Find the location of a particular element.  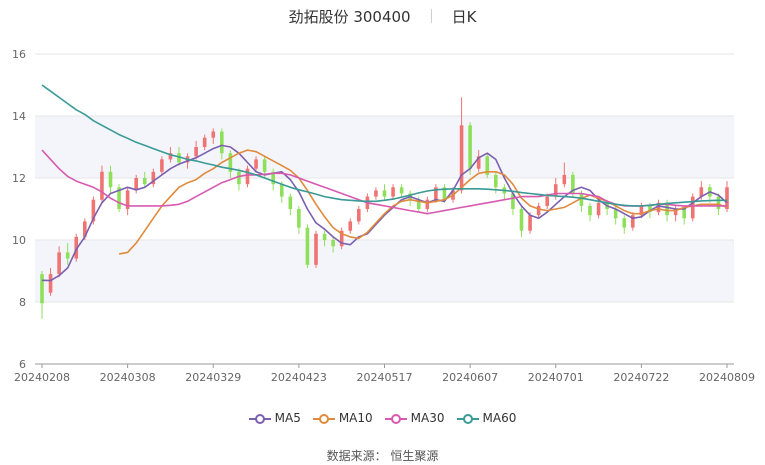

legend-item-ma60: MA60 is located at coordinates (486, 418).